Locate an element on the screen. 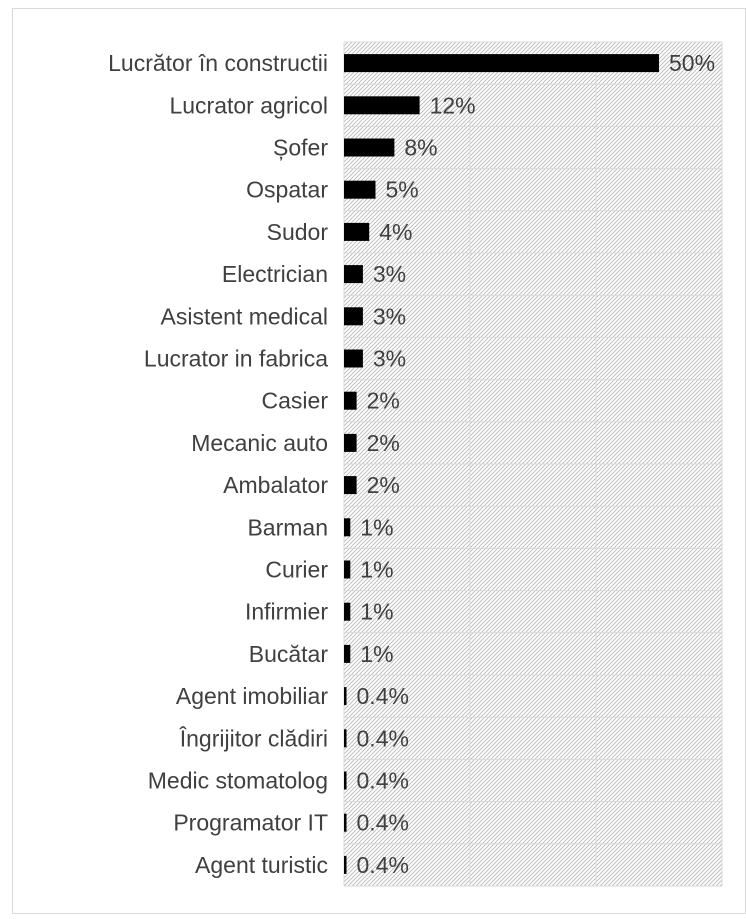 The image size is (746, 919). category-label: Lucrator agricol is located at coordinates (248, 105).